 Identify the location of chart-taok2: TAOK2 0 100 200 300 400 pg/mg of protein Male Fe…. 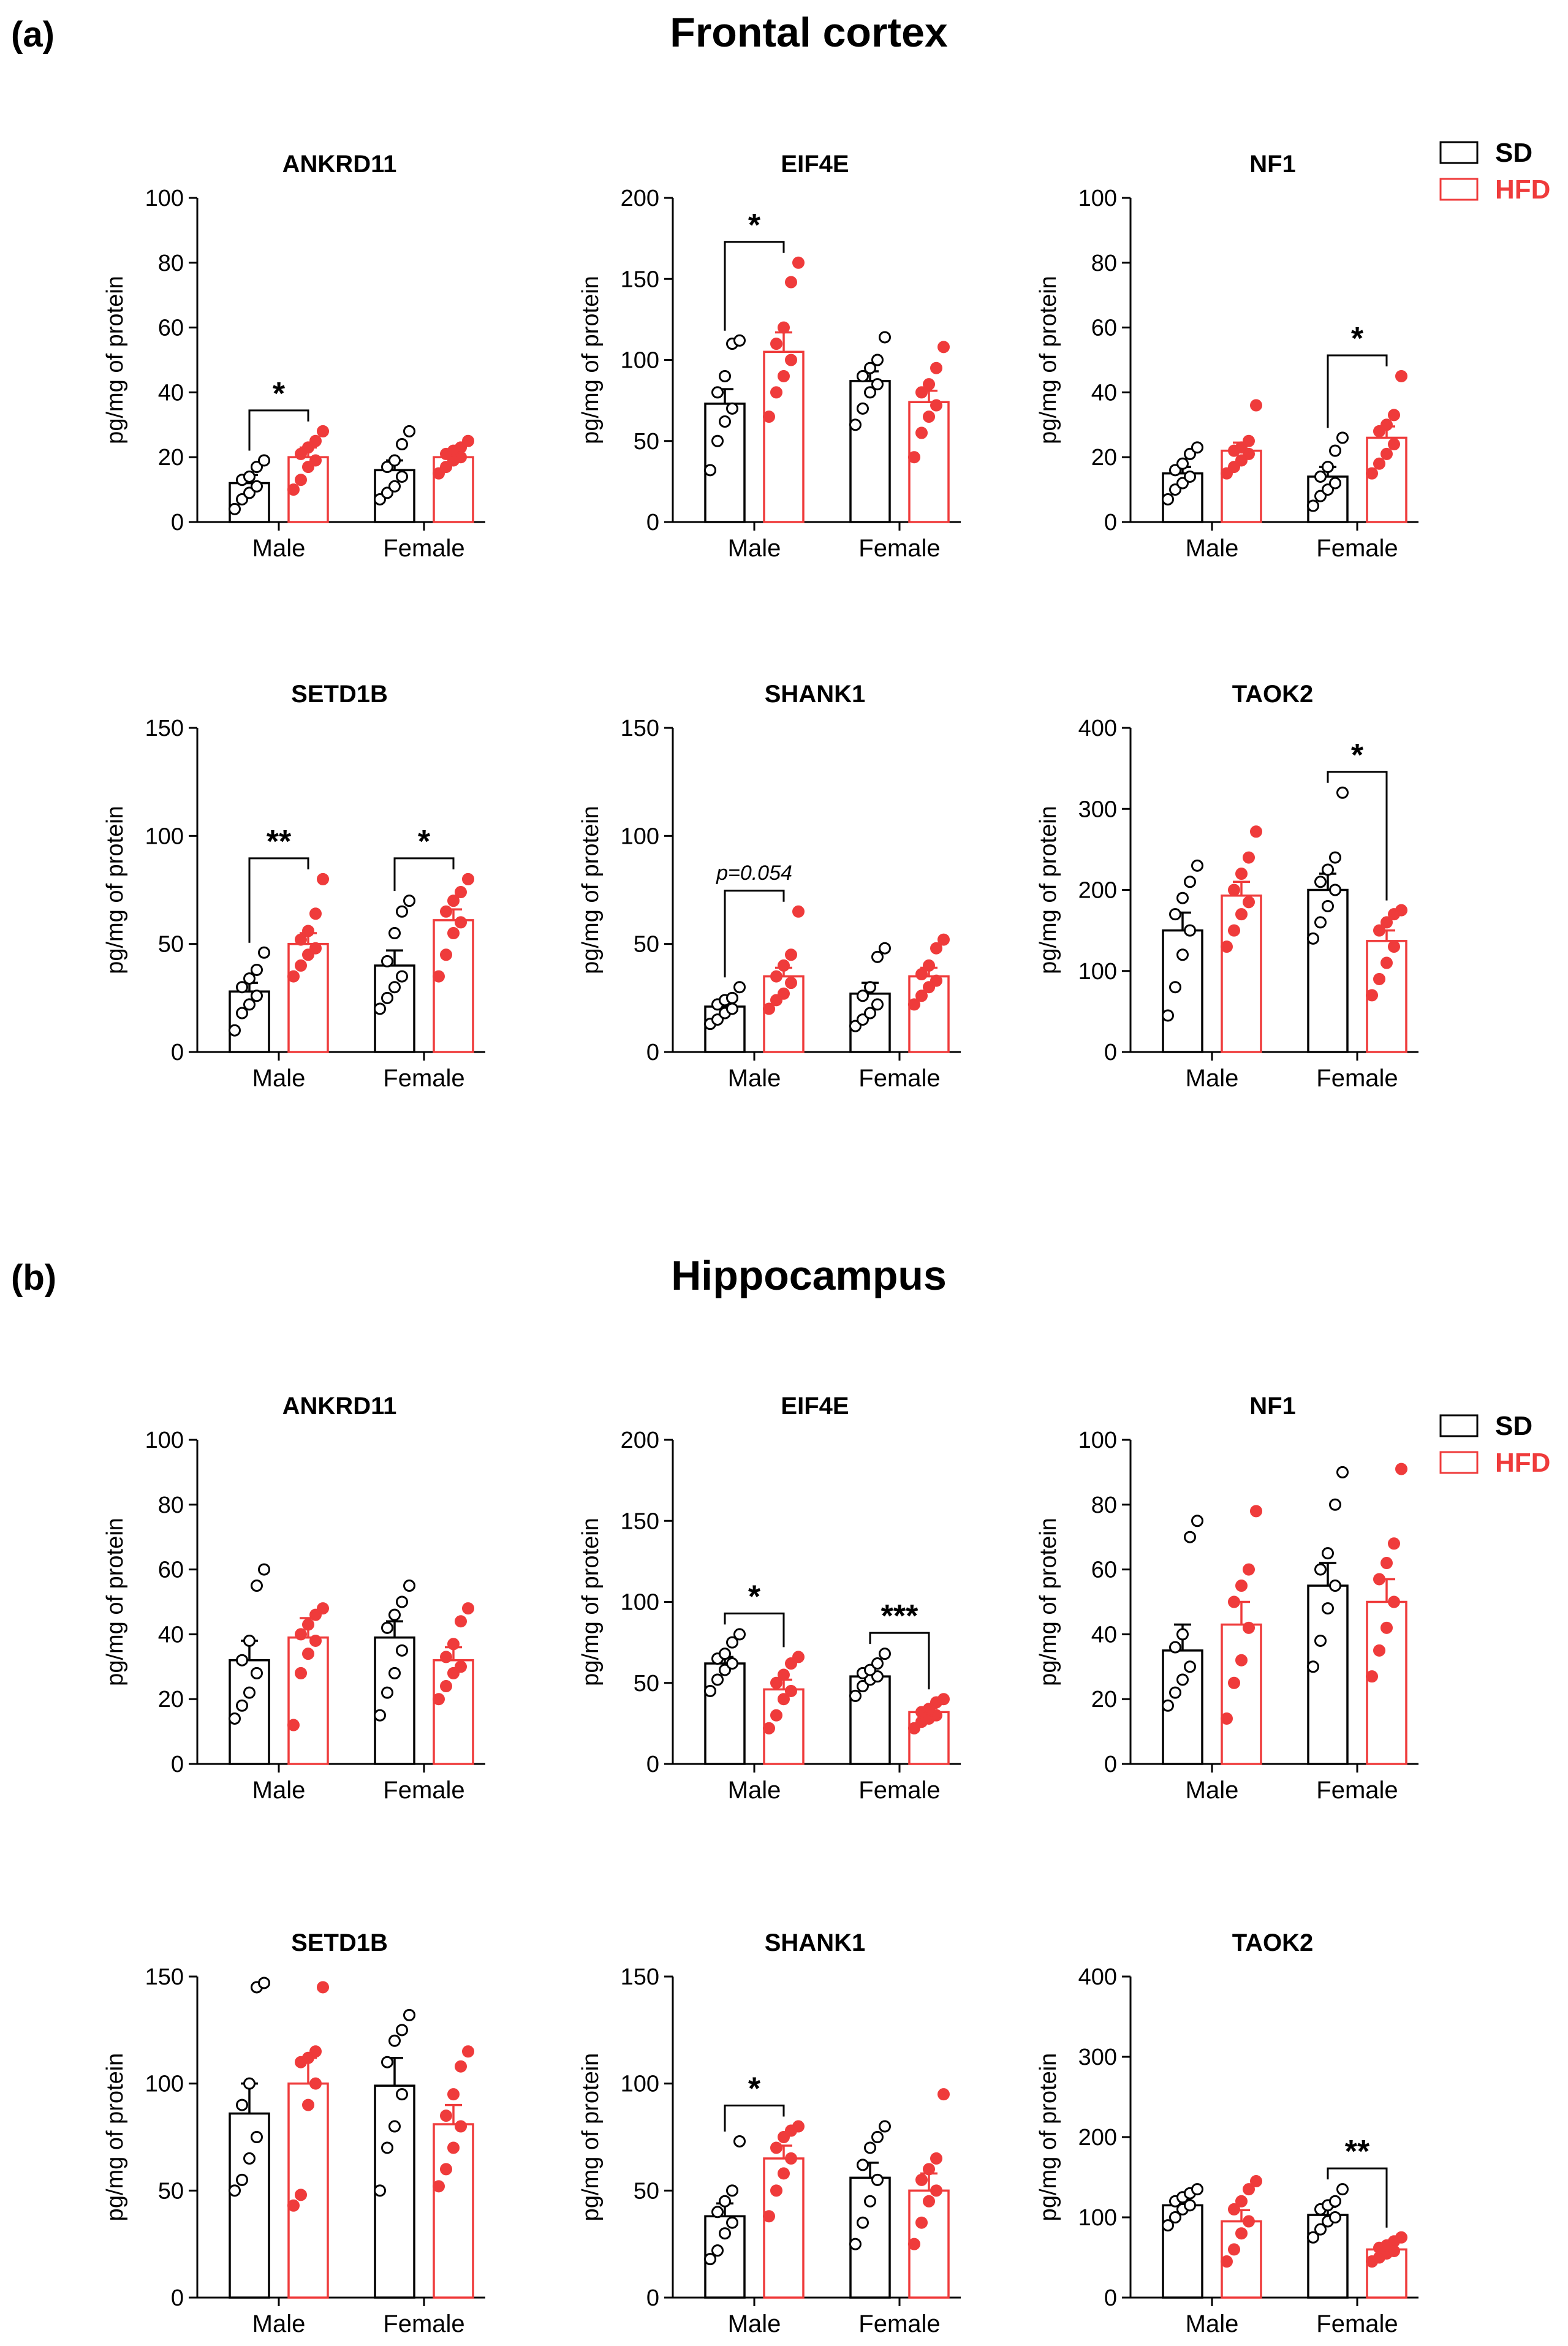
(1227, 887).